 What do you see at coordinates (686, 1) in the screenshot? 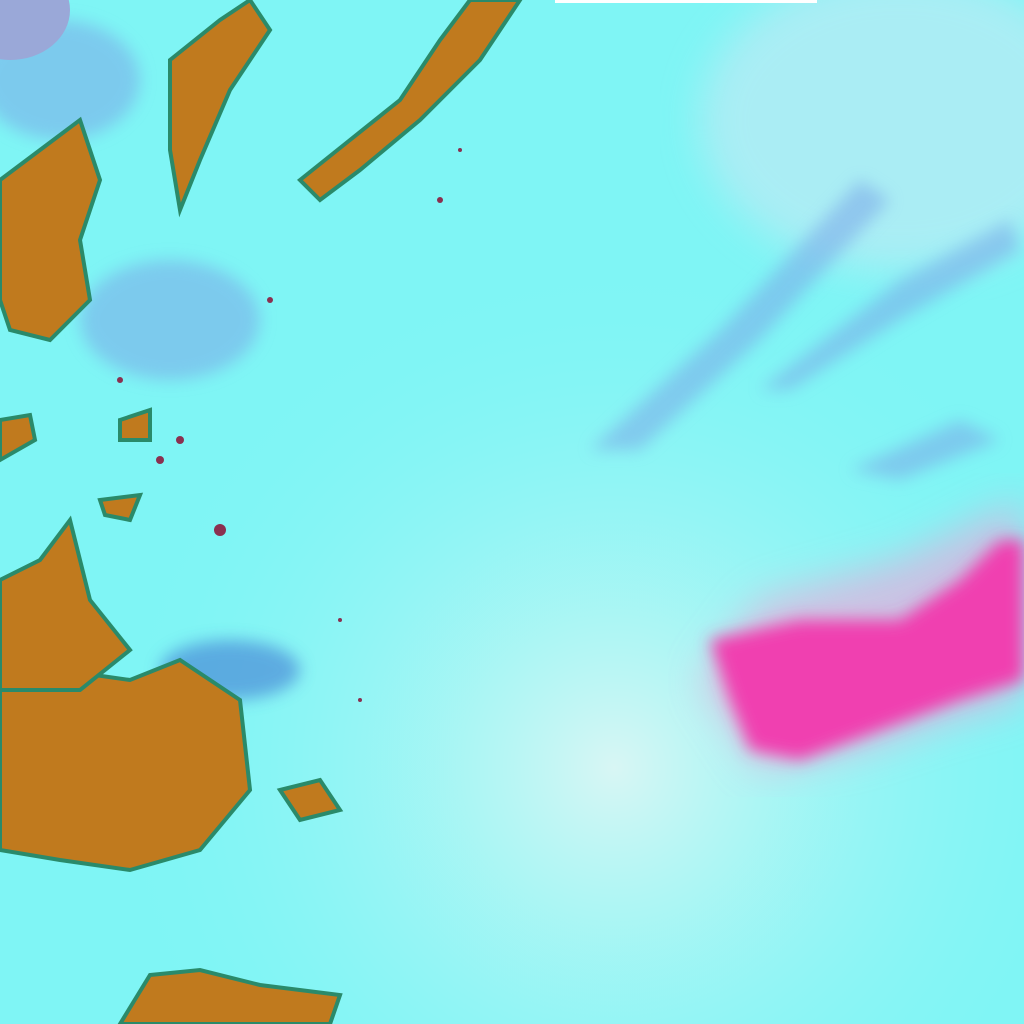
I see `top-white-bar` at bounding box center [686, 1].